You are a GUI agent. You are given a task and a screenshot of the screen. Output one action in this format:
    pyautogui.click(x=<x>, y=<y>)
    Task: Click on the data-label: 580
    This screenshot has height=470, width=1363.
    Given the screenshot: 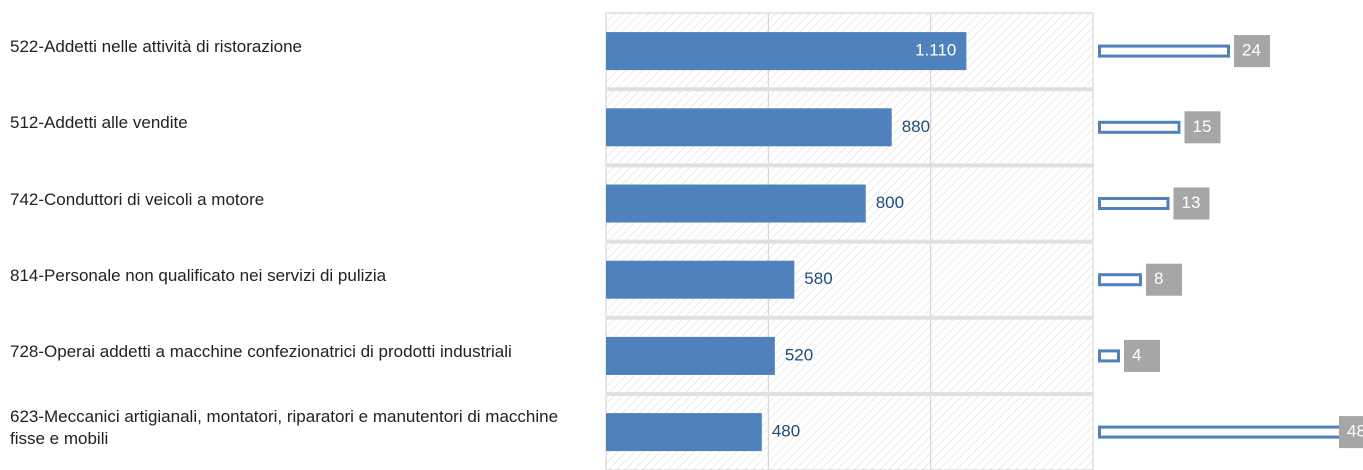 What is the action you would take?
    pyautogui.click(x=818, y=278)
    